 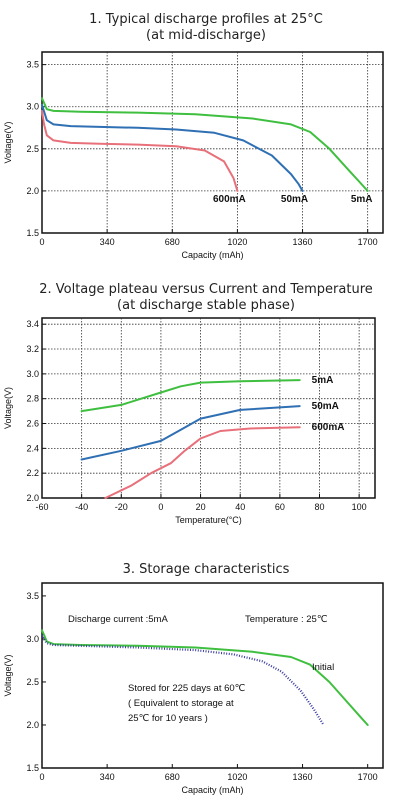 I want to click on chart3-title-line1: 3. Storage characteristics, so click(x=206, y=569).